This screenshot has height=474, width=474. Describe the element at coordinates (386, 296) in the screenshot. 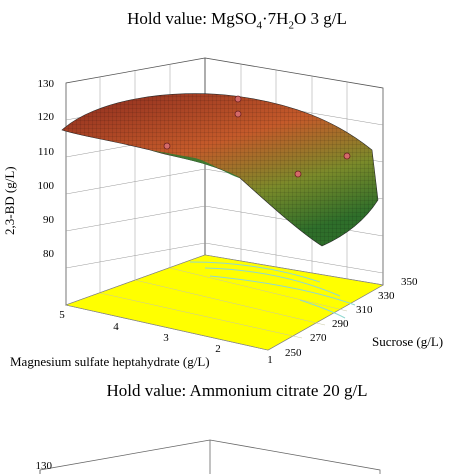

I see `x-tick: 330` at that location.